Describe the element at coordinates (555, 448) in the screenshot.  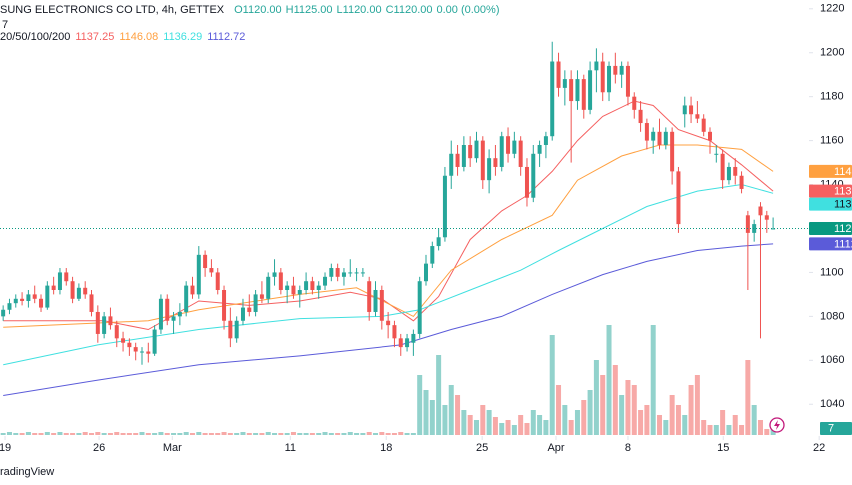
I see `x-tick-label: Apr` at that location.